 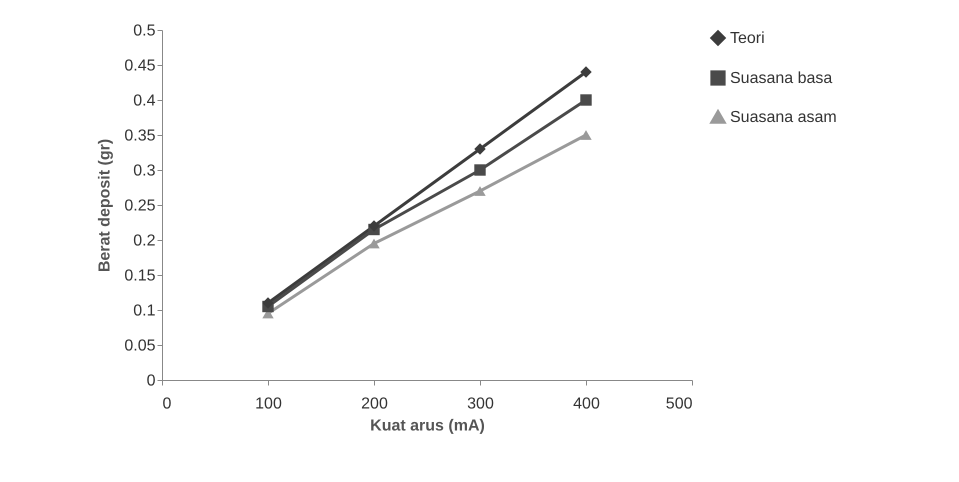 I want to click on y-tick-label: 0.4, so click(x=144, y=101).